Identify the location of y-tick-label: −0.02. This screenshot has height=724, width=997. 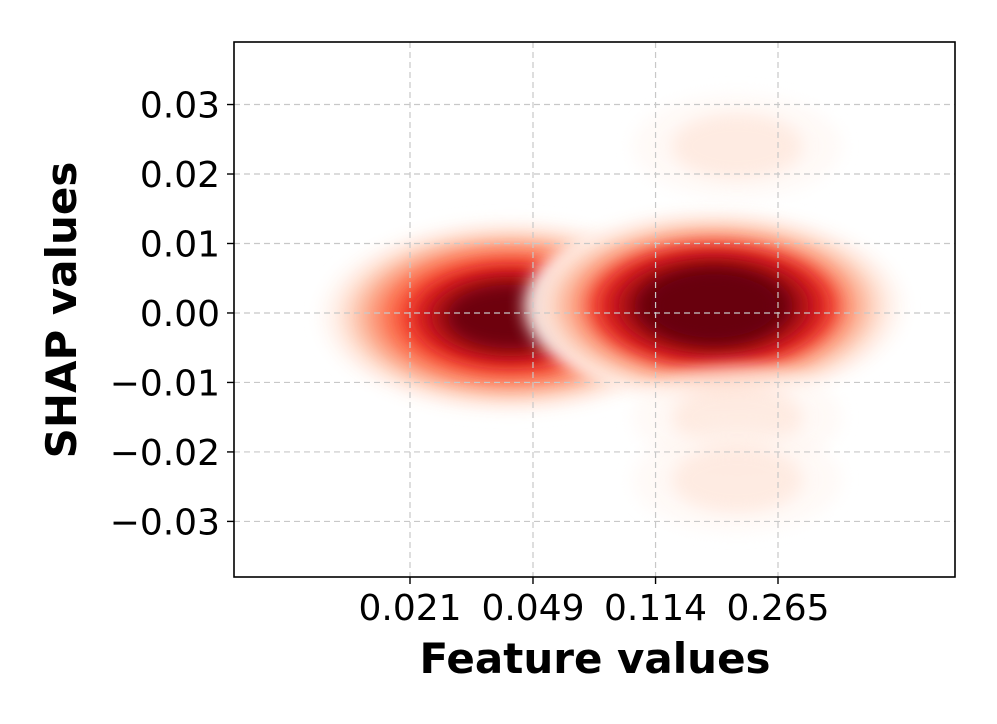
(165, 453).